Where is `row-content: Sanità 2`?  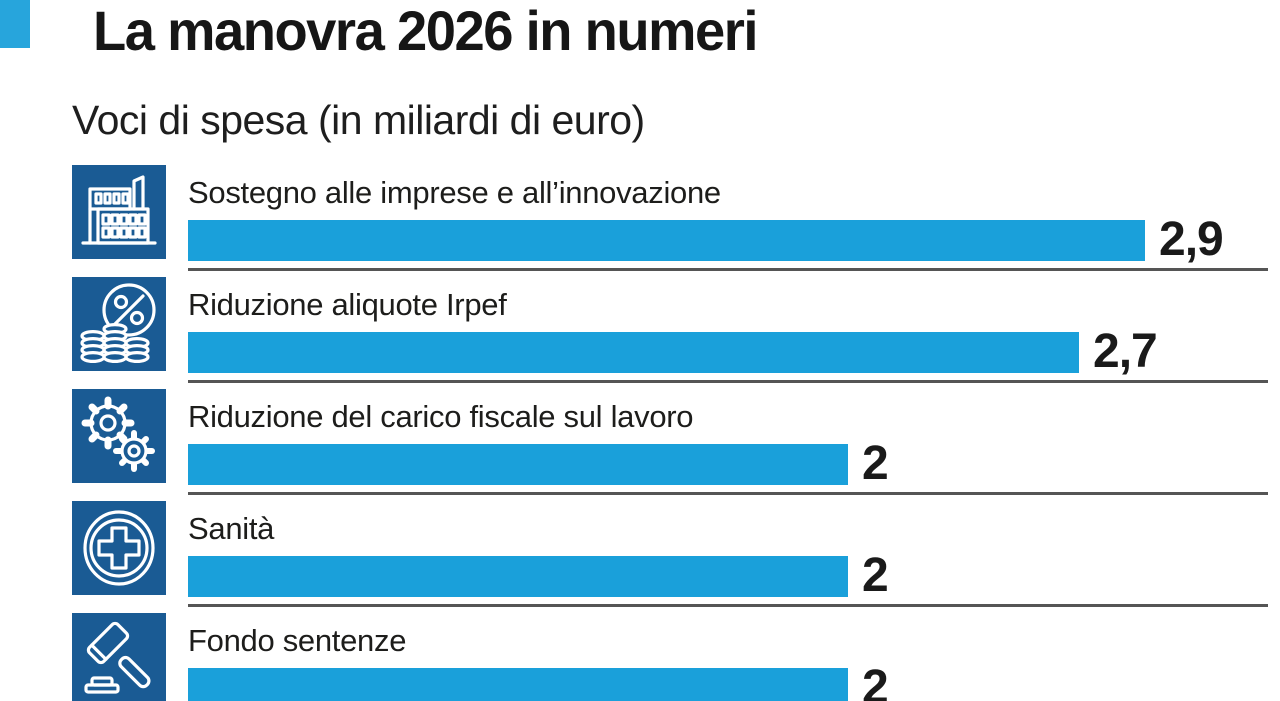
row-content: Sanità 2 is located at coordinates (728, 551).